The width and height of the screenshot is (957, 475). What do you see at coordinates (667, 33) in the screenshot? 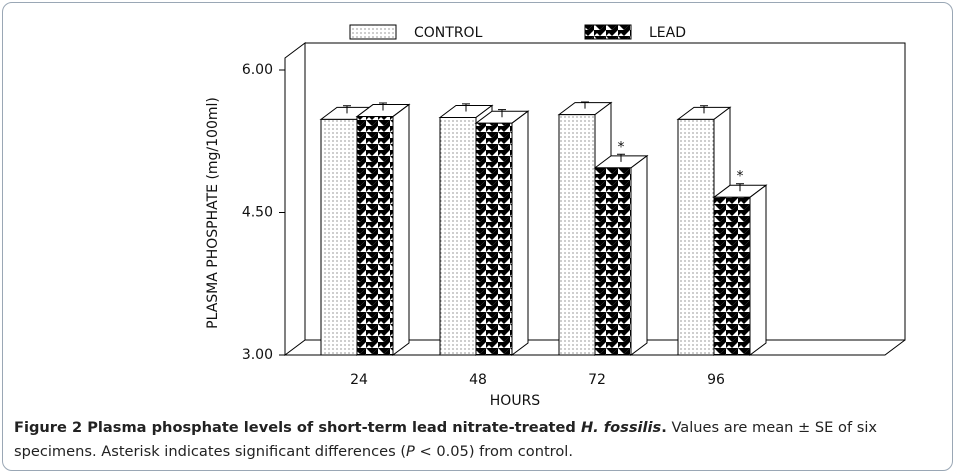
I see `legend-label: LEAD` at bounding box center [667, 33].